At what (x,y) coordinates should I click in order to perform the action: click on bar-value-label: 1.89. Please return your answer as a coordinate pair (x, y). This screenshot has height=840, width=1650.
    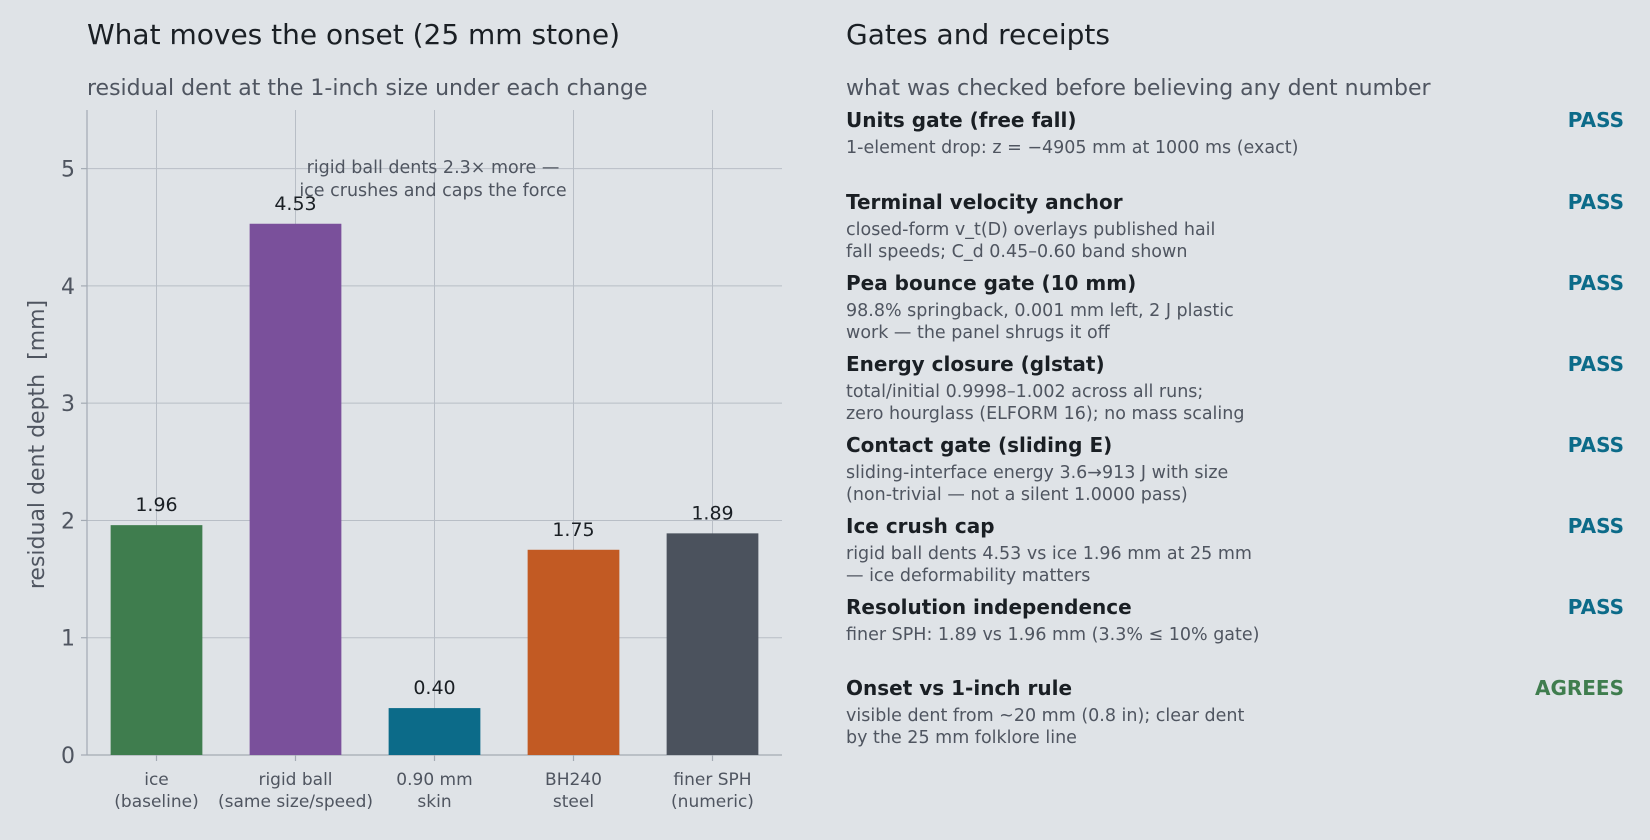
    Looking at the image, I should click on (712, 513).